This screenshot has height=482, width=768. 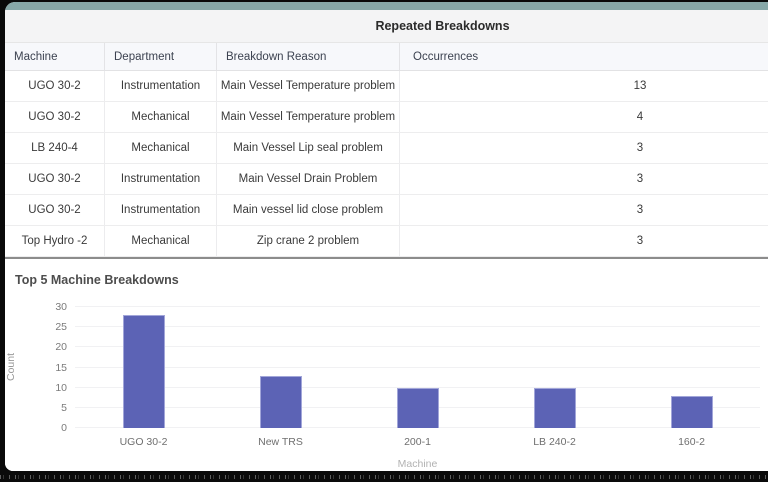 What do you see at coordinates (386, 258) in the screenshot?
I see `section-divider` at bounding box center [386, 258].